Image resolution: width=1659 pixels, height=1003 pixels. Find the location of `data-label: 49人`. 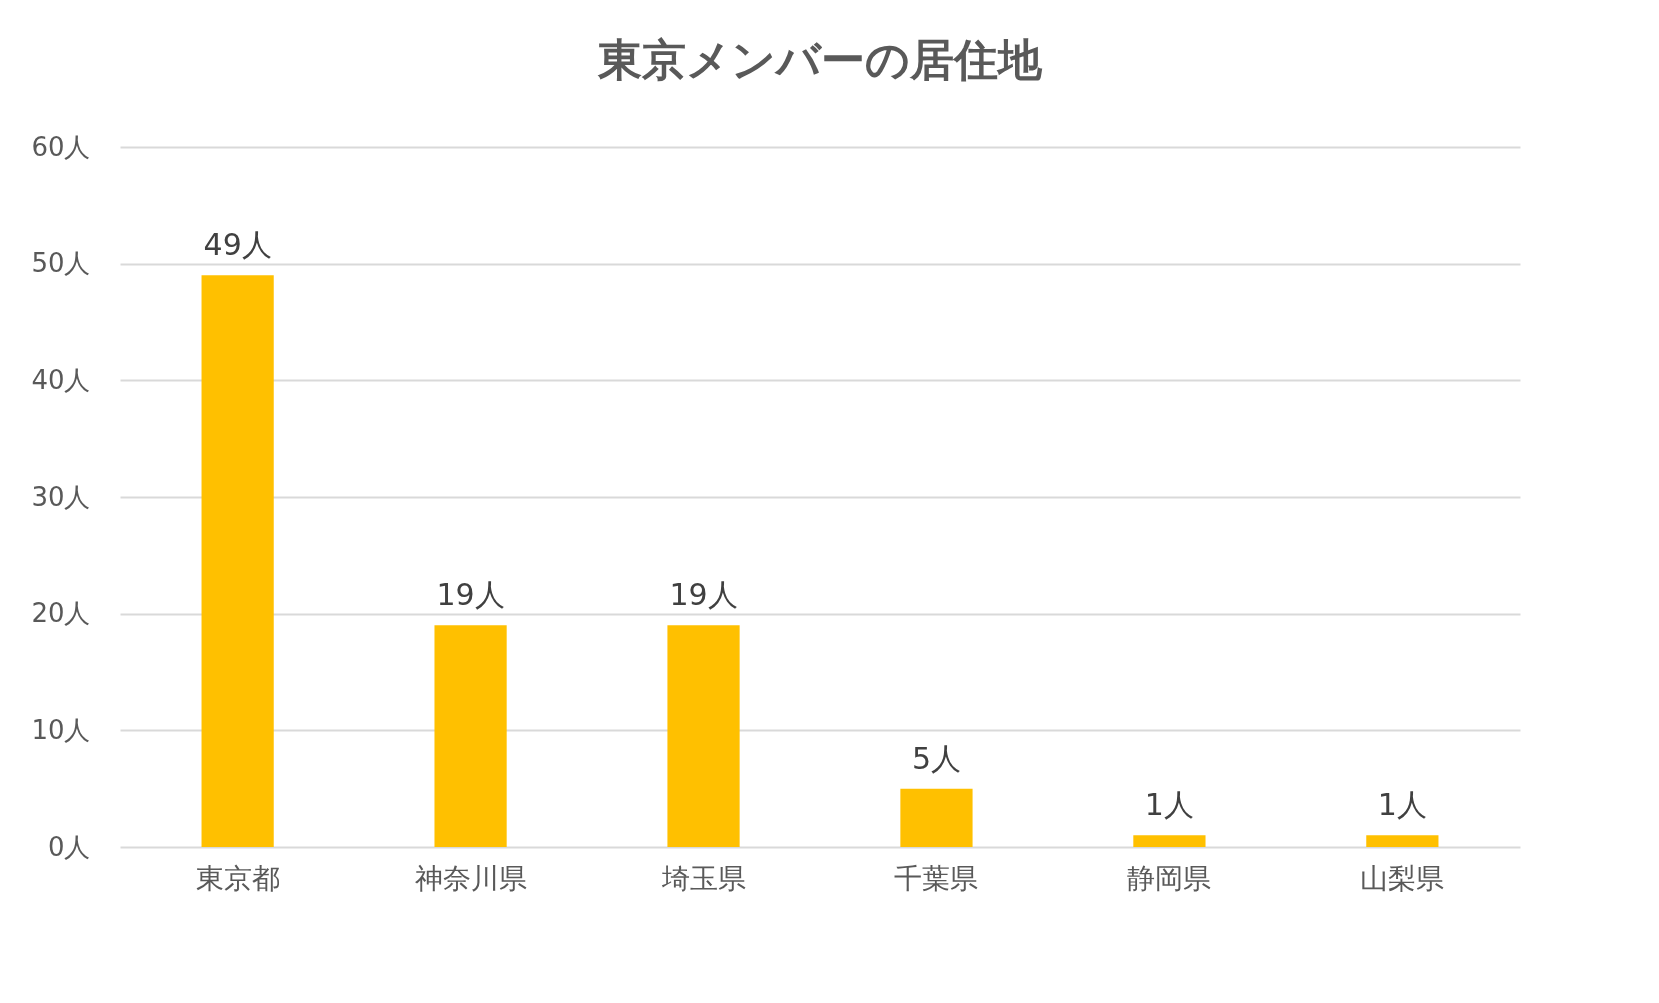

data-label: 49人 is located at coordinates (237, 245).